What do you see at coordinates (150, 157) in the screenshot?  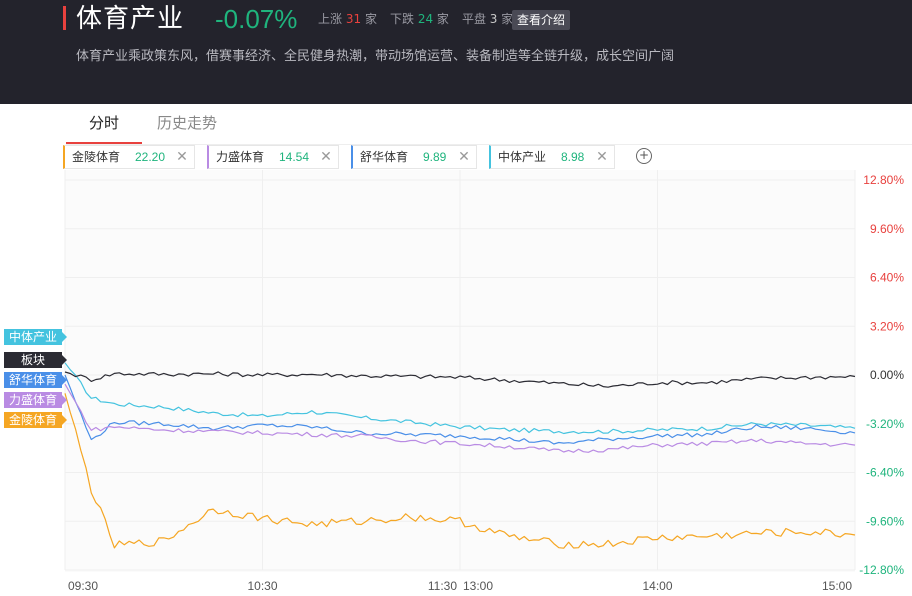 I see `chip-value: 22.20` at bounding box center [150, 157].